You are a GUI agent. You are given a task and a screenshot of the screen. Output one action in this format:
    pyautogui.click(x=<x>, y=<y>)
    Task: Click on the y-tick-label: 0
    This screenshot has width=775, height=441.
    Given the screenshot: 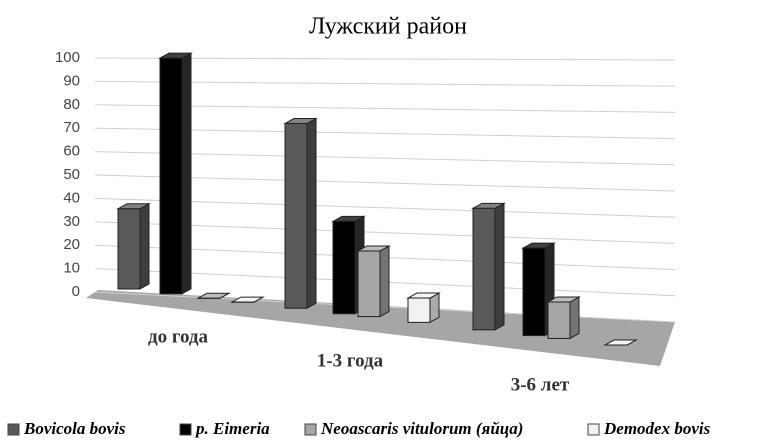 What is the action you would take?
    pyautogui.click(x=76, y=291)
    